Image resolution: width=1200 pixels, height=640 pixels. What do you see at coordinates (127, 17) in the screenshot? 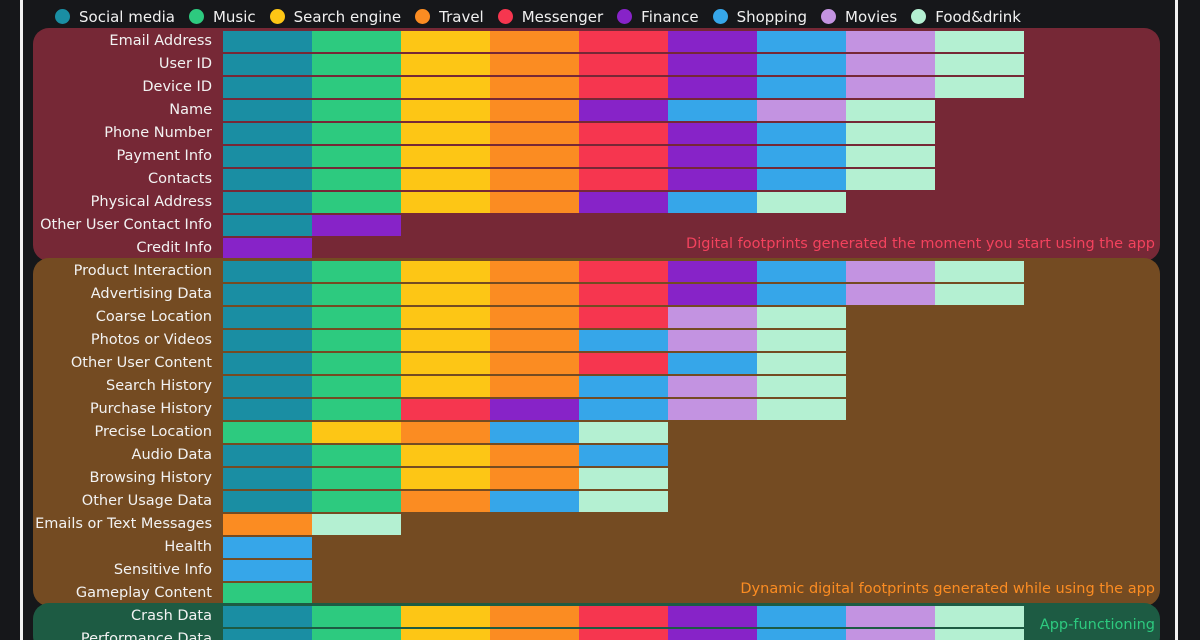
I see `legend-label: Social media` at bounding box center [127, 17].